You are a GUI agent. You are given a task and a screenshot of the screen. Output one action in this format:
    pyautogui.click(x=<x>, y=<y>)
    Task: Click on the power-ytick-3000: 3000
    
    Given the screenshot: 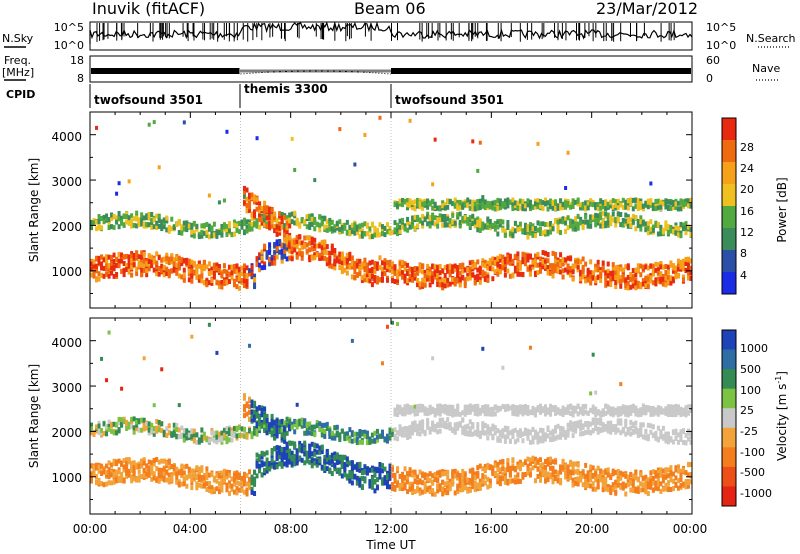 What is the action you would take?
    pyautogui.click(x=66, y=182)
    